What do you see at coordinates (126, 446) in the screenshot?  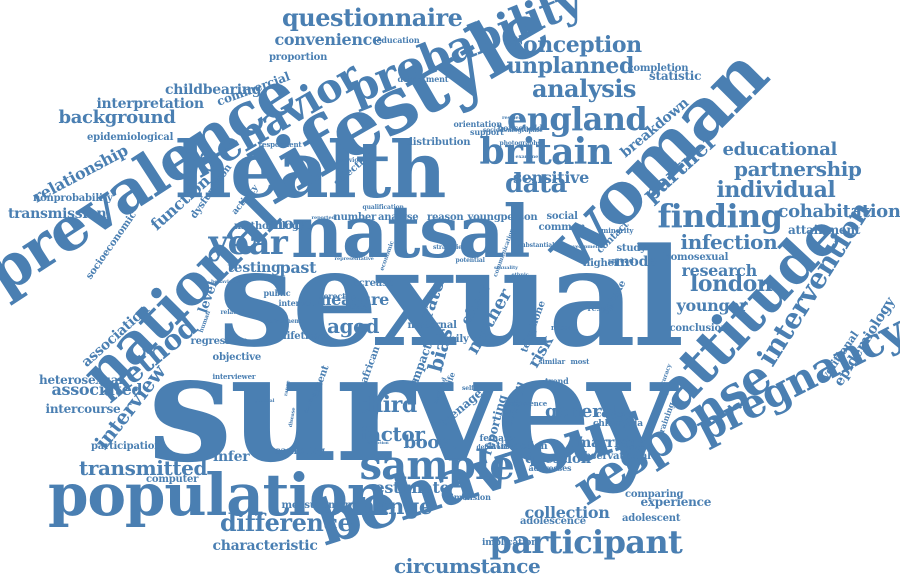 I see `word: participation` at bounding box center [126, 446].